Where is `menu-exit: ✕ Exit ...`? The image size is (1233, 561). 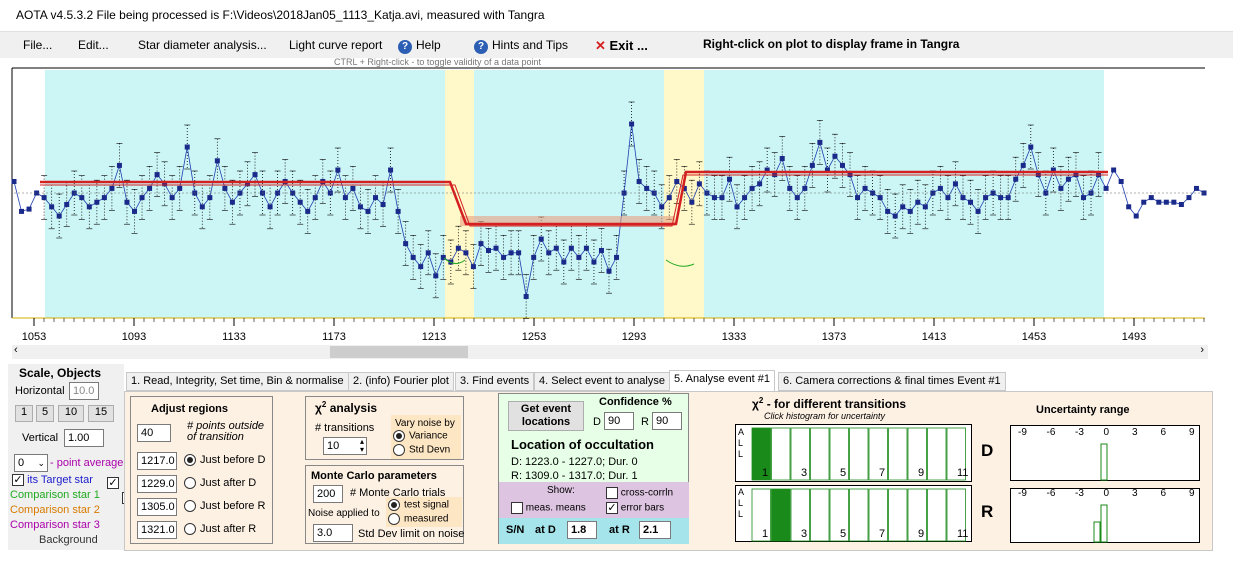
menu-exit: ✕ Exit ... is located at coordinates (621, 45).